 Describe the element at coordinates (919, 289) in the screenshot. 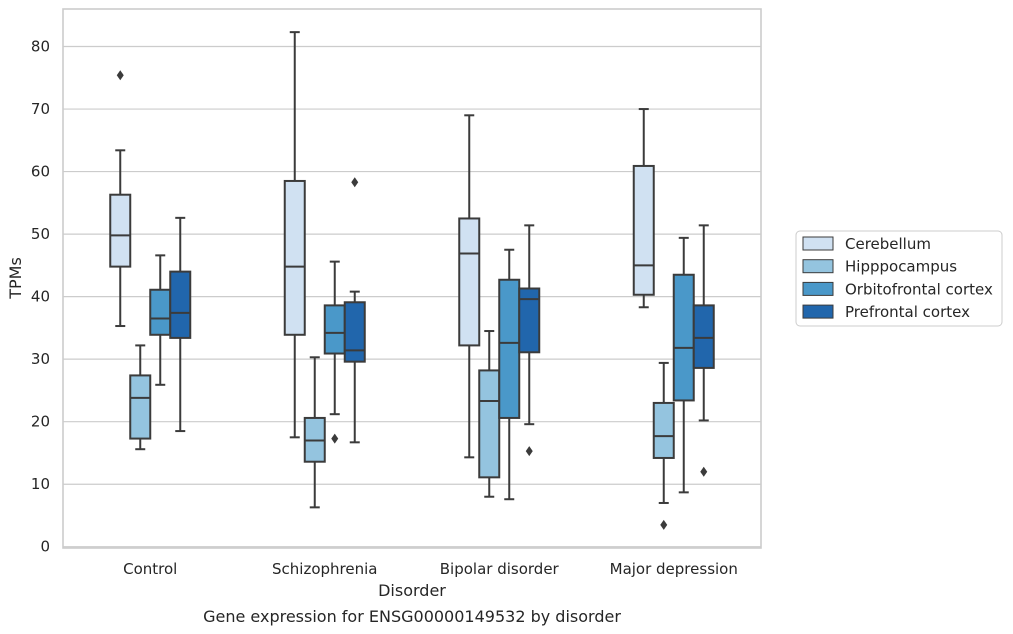

I see `legend-label: Orbitofrontal cortex` at that location.